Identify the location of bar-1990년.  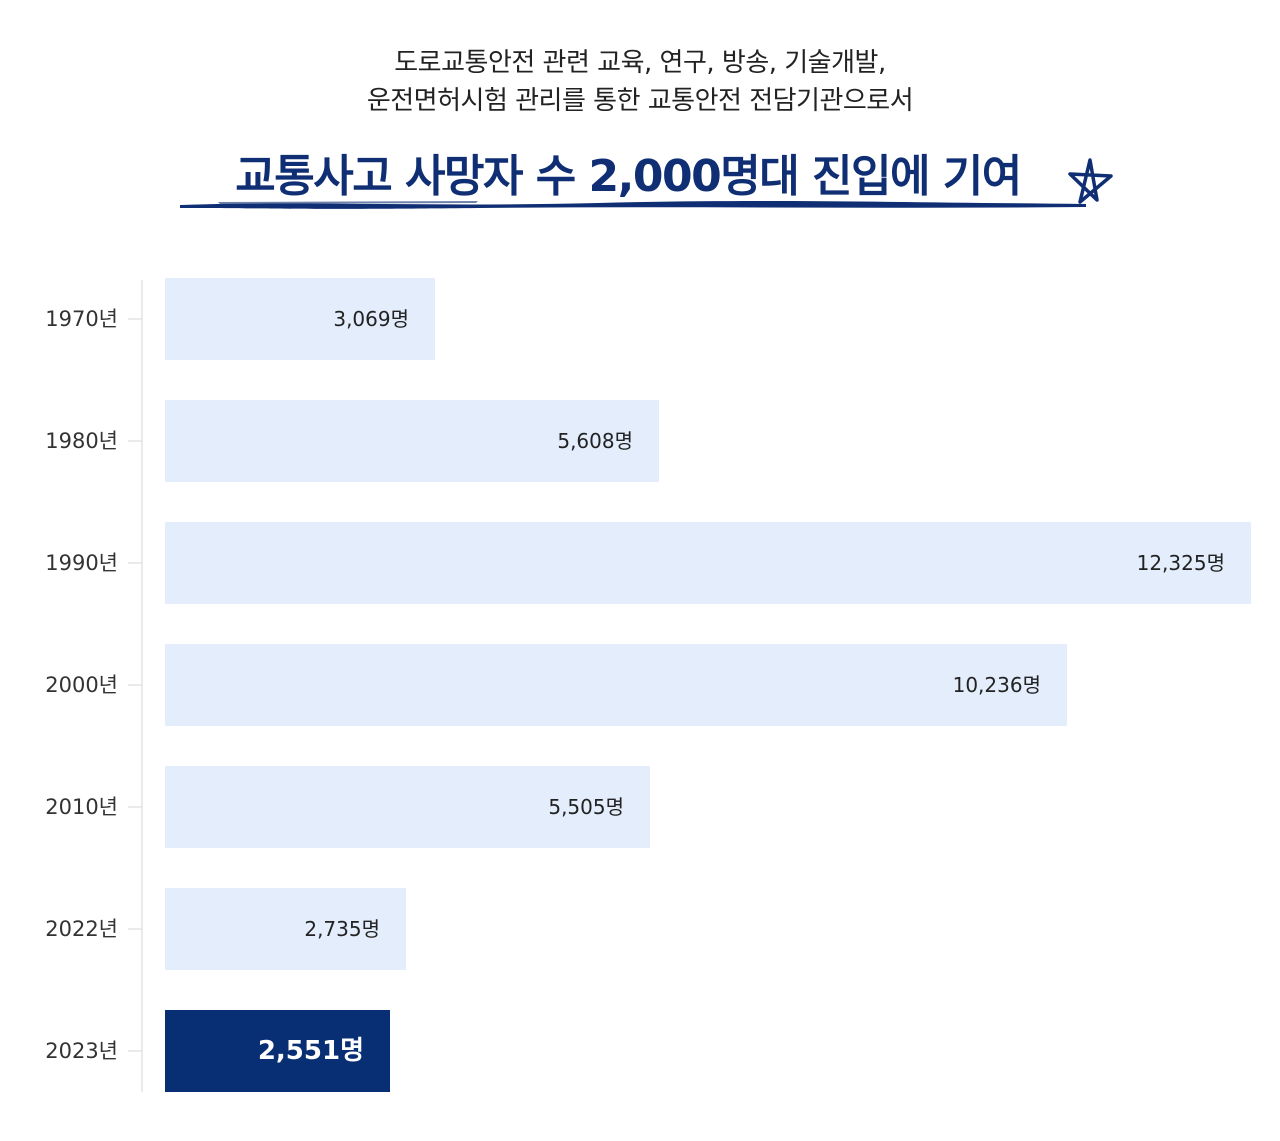
(708, 563).